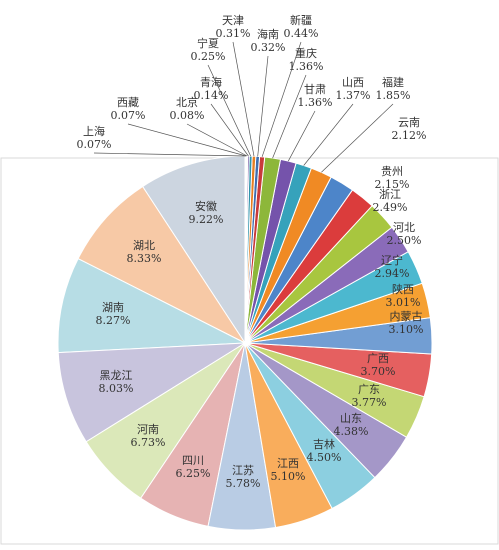 Image resolution: width=499 pixels, height=550 pixels. What do you see at coordinates (390, 194) in the screenshot?
I see `slice-label-17: 浙江` at bounding box center [390, 194].